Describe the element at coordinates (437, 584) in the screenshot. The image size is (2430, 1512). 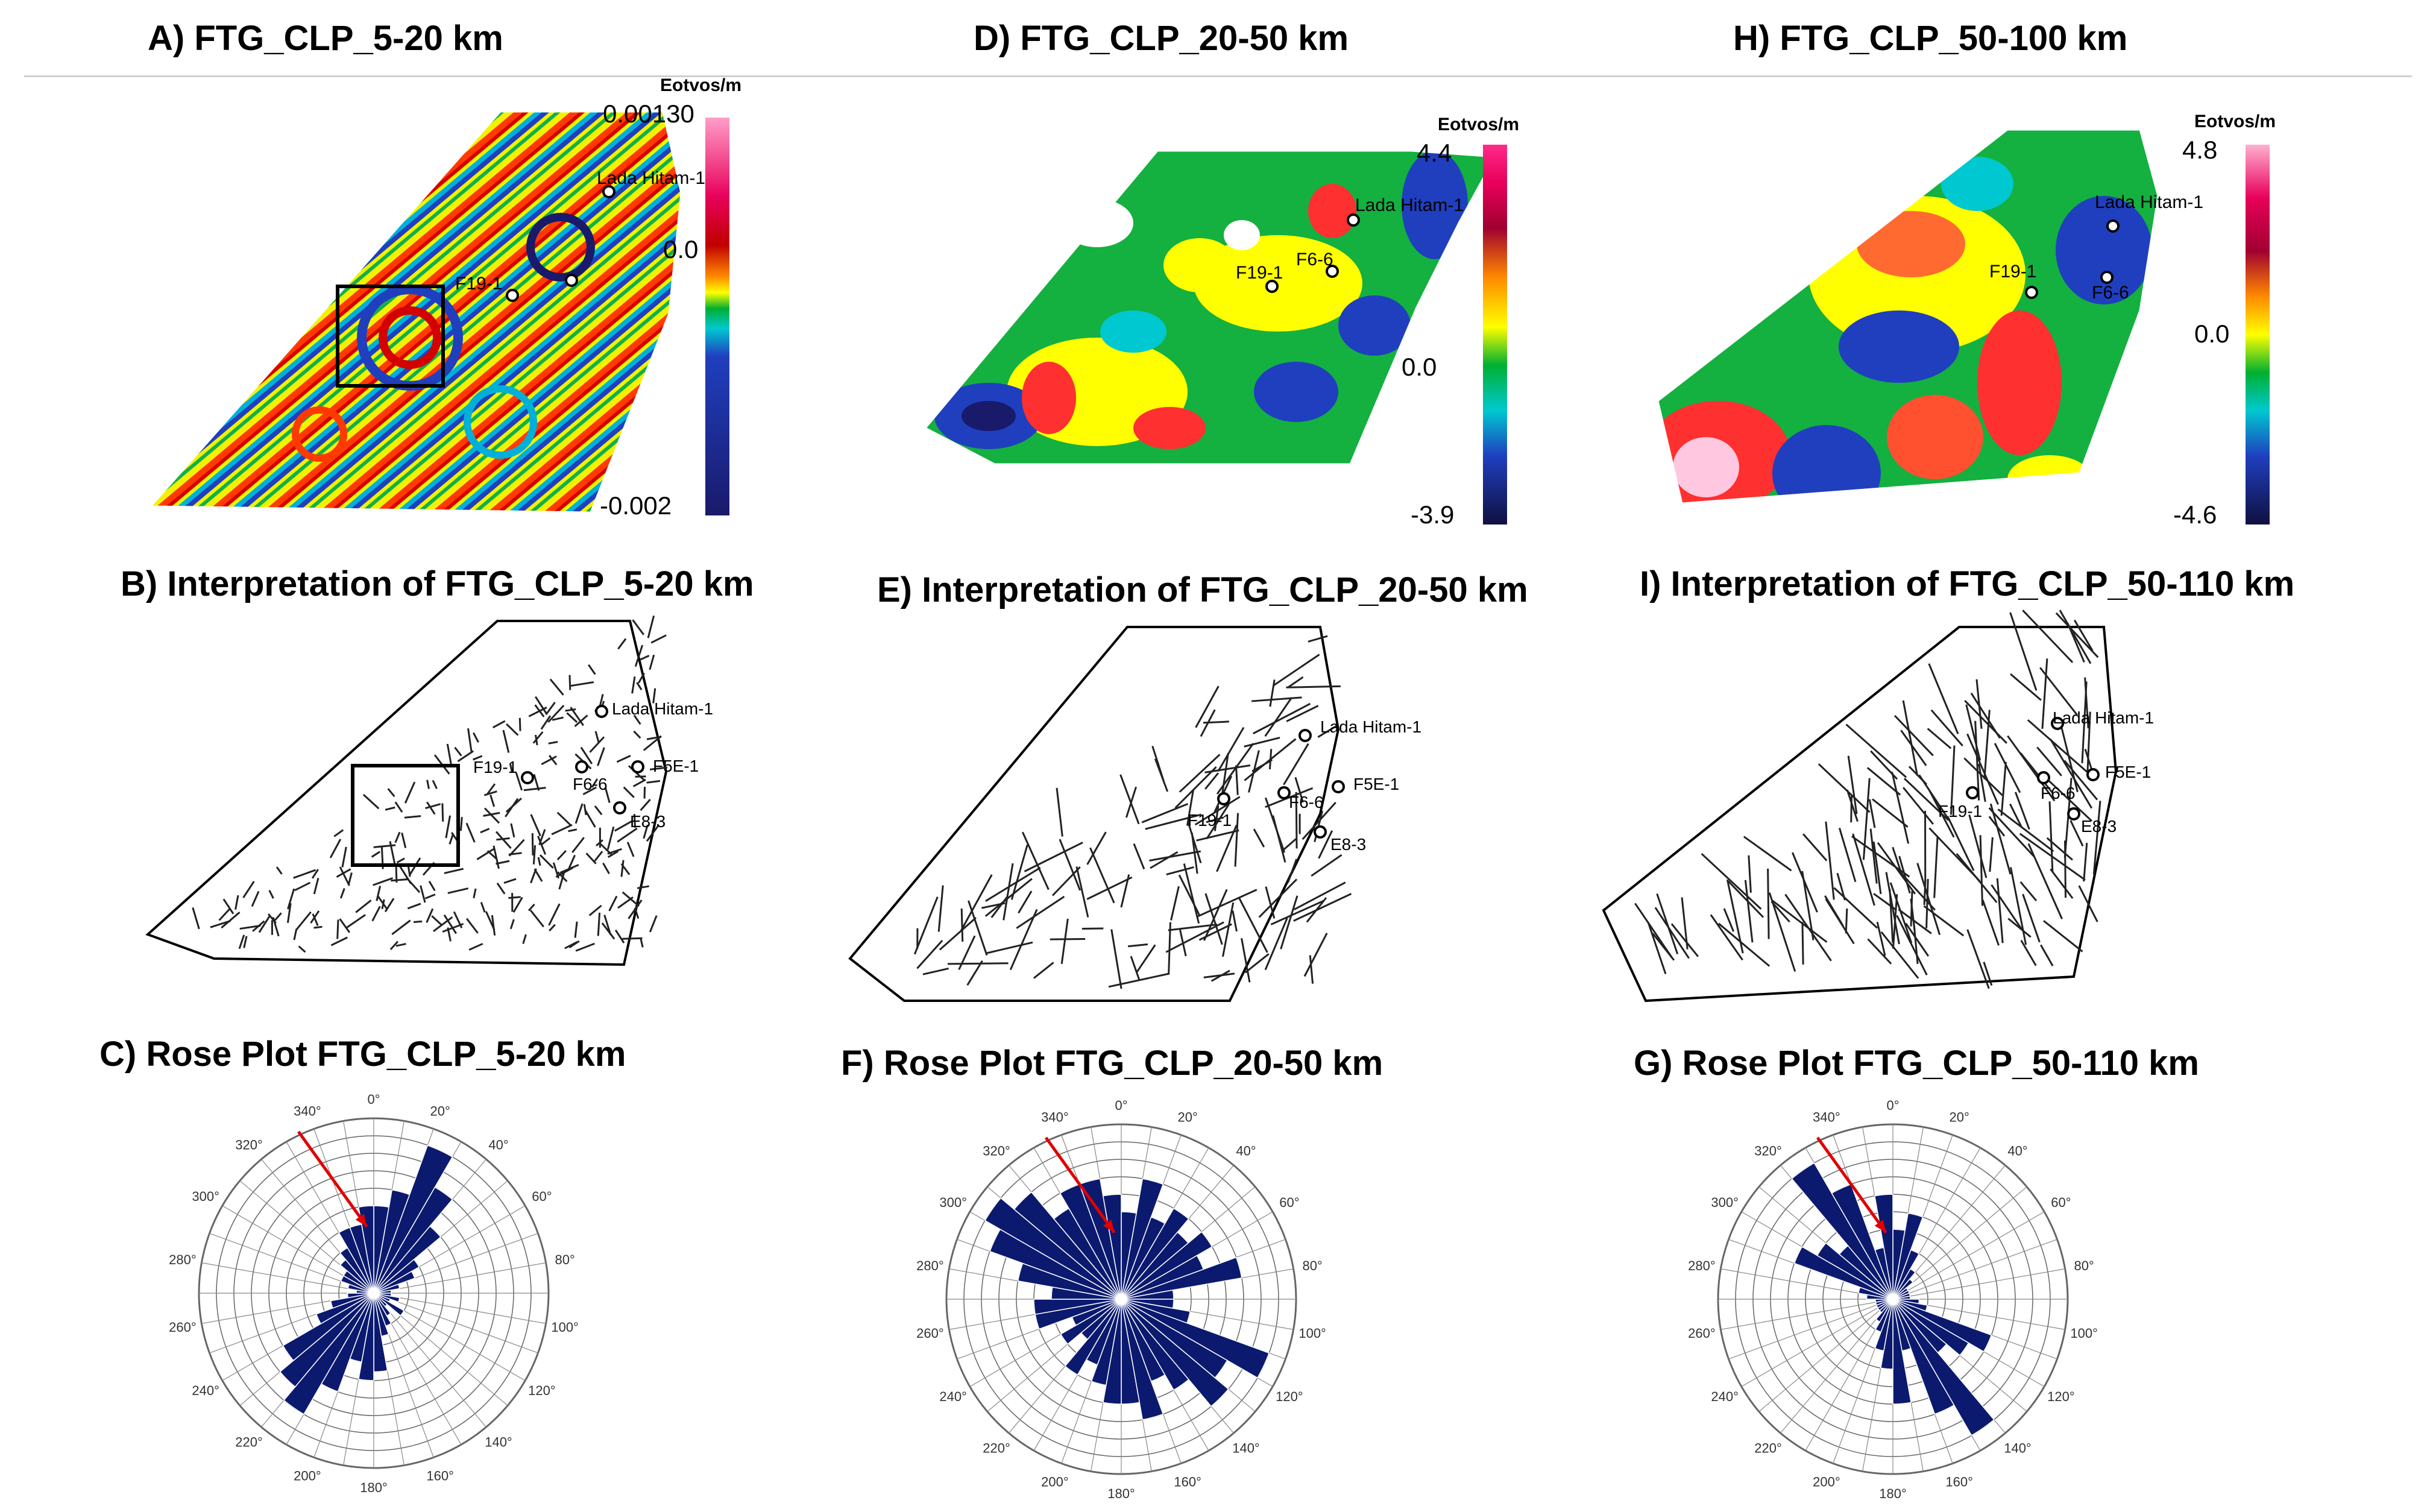
I see `title-b: B) Interpretation of FTG_CLP_5-20 km` at that location.